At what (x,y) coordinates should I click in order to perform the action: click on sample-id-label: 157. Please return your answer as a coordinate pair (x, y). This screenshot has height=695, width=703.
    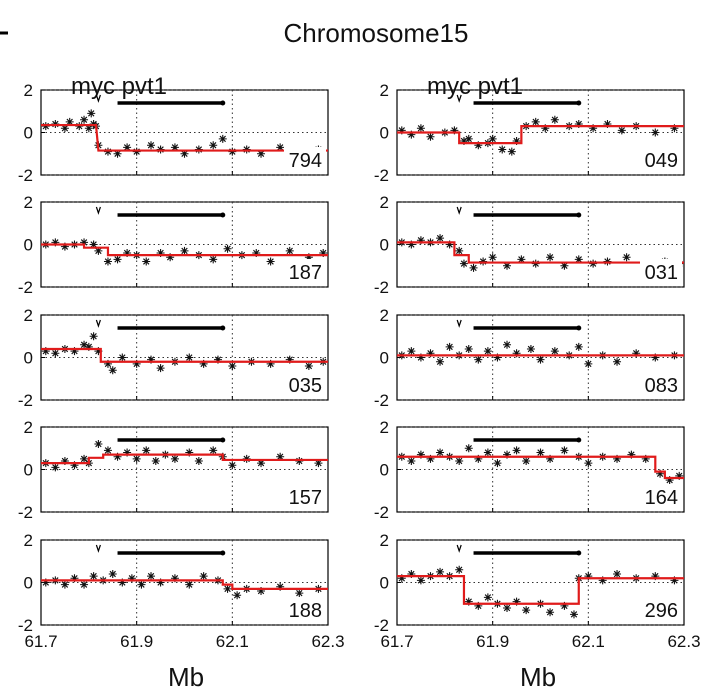
    Looking at the image, I should click on (305, 498).